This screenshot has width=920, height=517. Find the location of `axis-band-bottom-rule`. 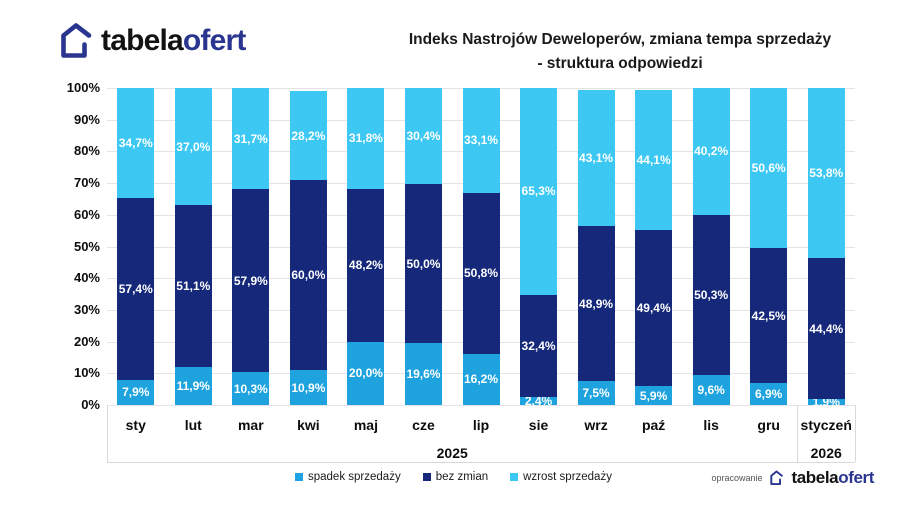

axis-band-bottom-rule is located at coordinates (481, 462).